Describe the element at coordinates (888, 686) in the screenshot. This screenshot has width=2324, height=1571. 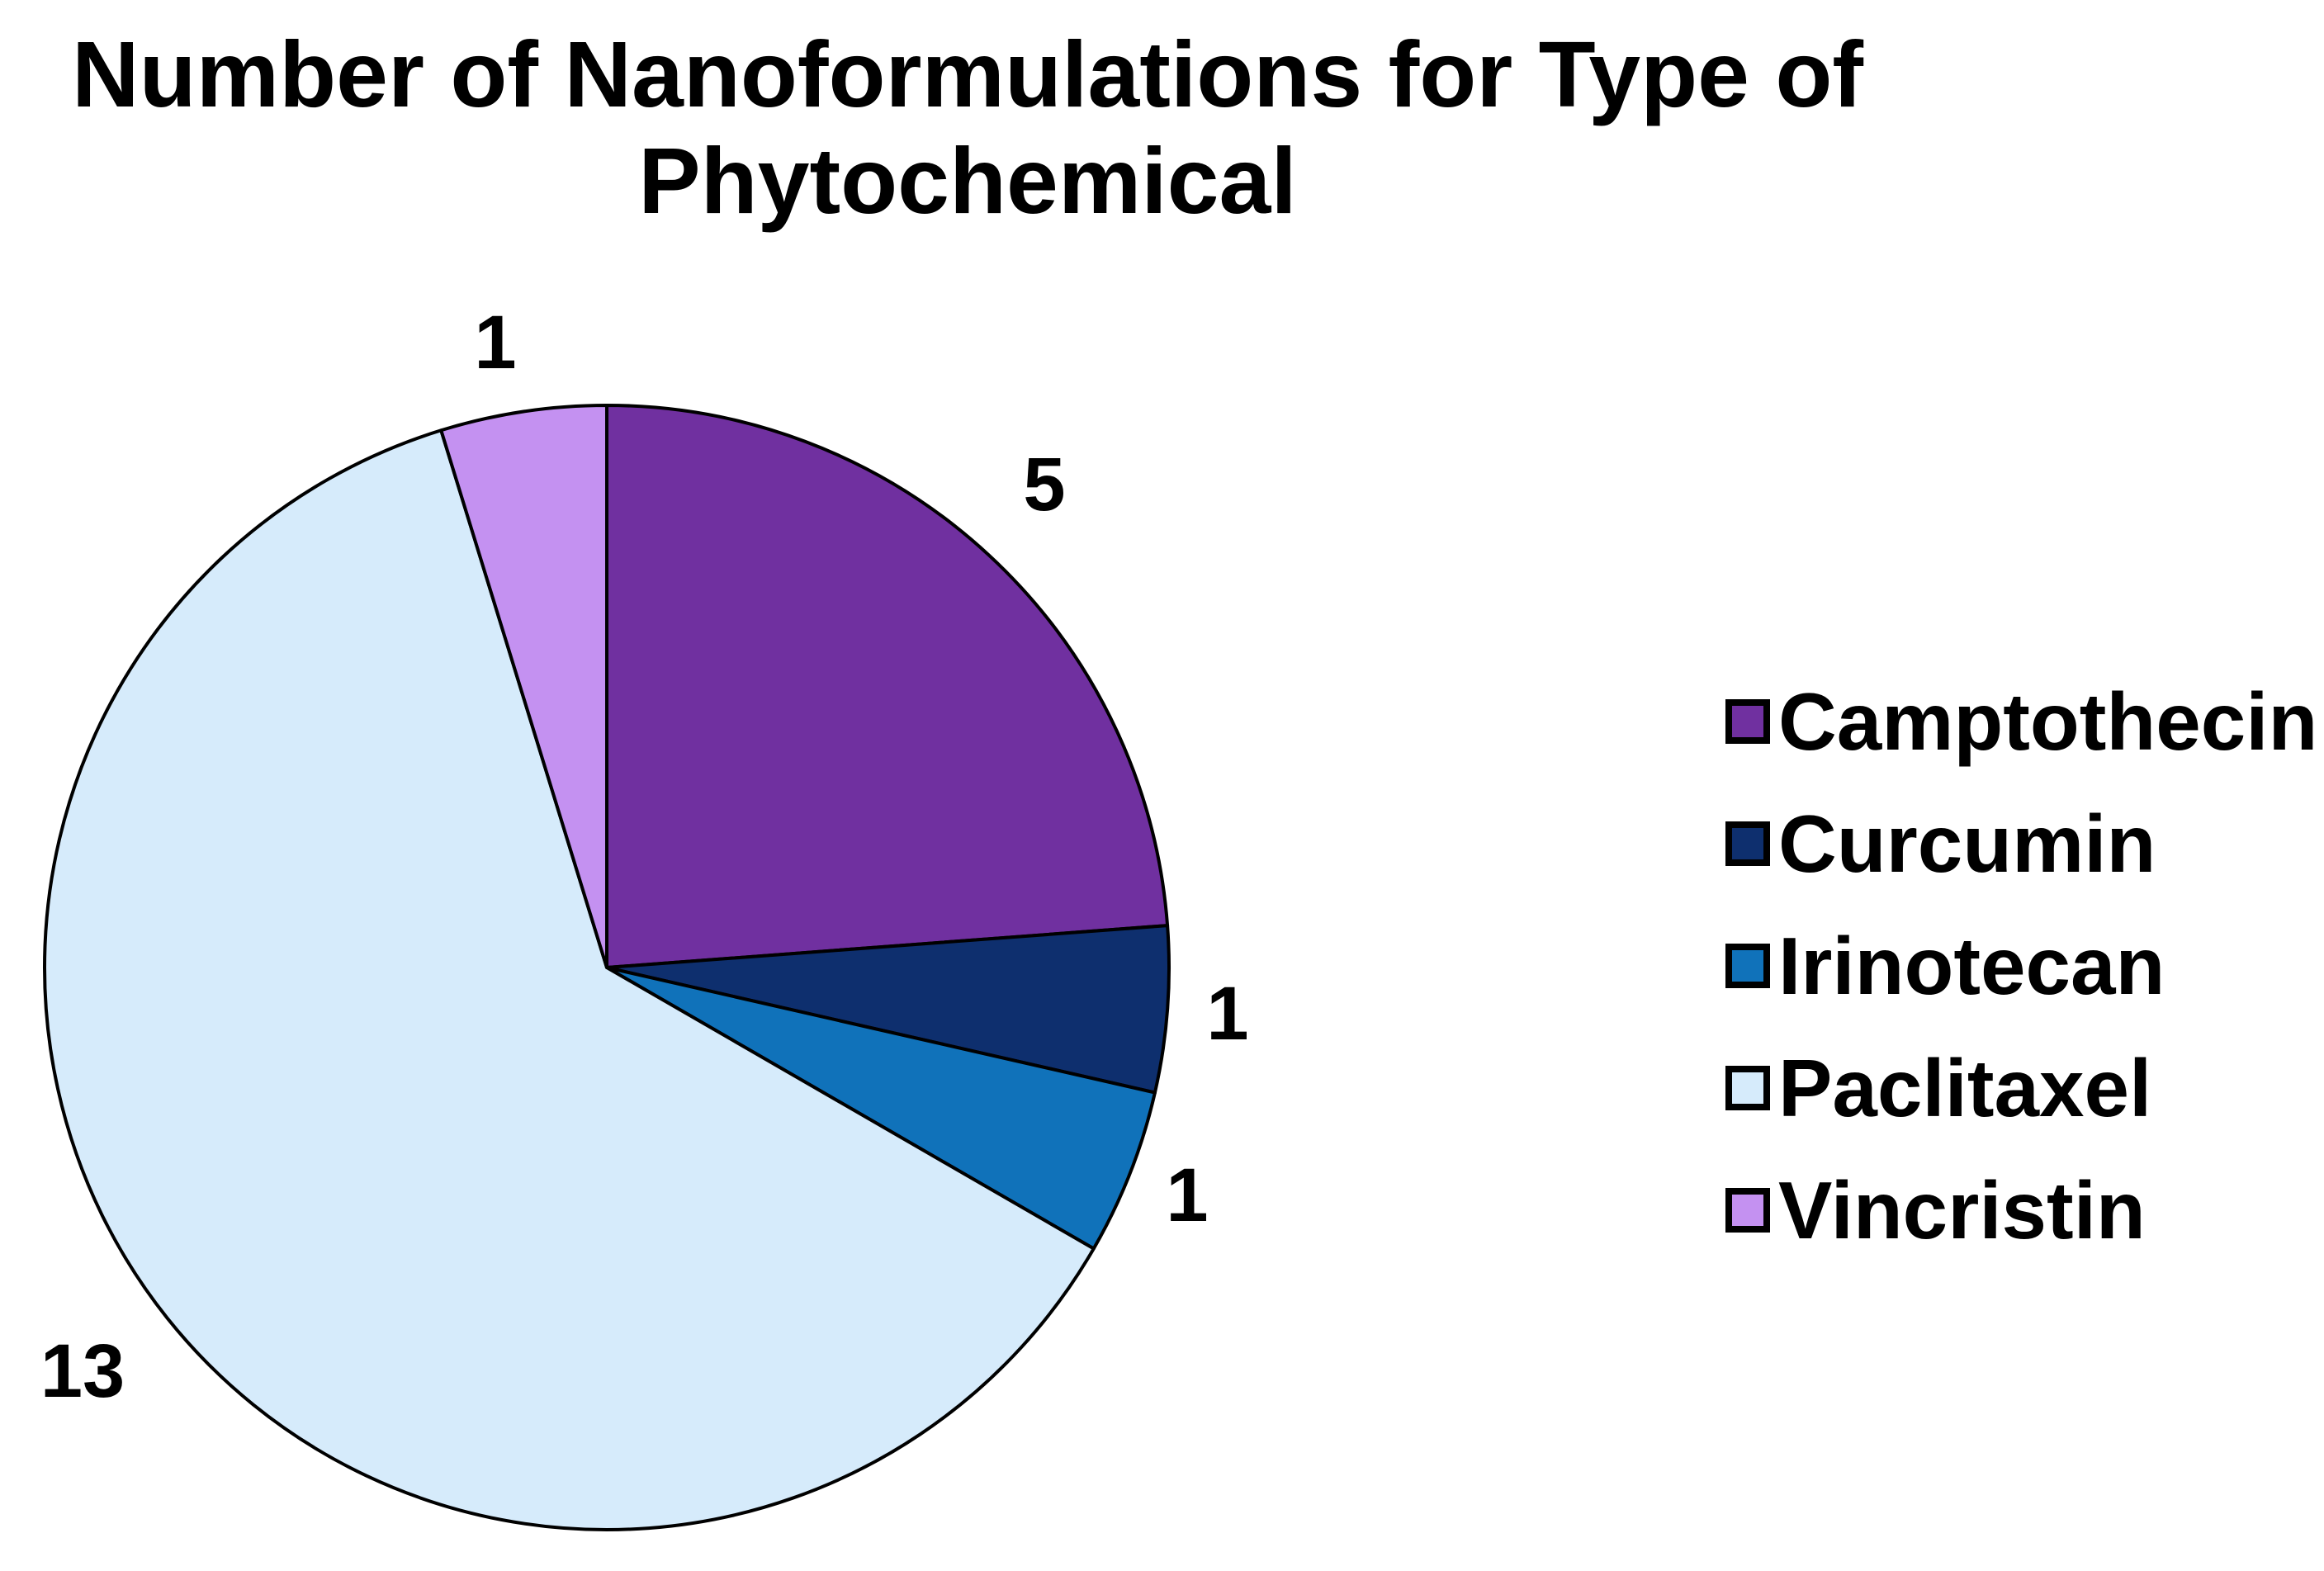
I see `pie-slice-camptothecin` at that location.